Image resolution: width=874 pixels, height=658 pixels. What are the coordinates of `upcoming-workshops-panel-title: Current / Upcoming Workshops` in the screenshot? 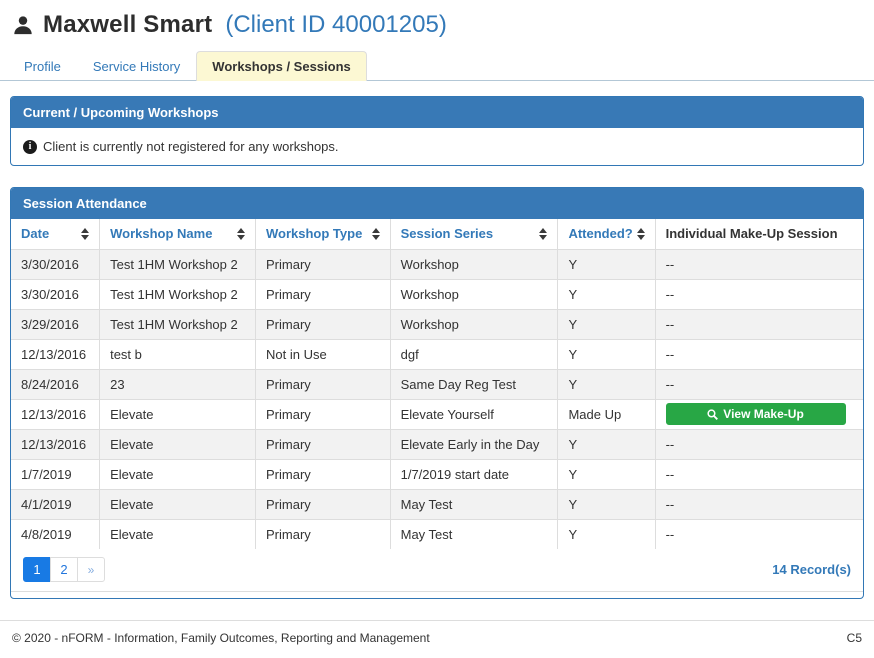 It's located at (437, 112).